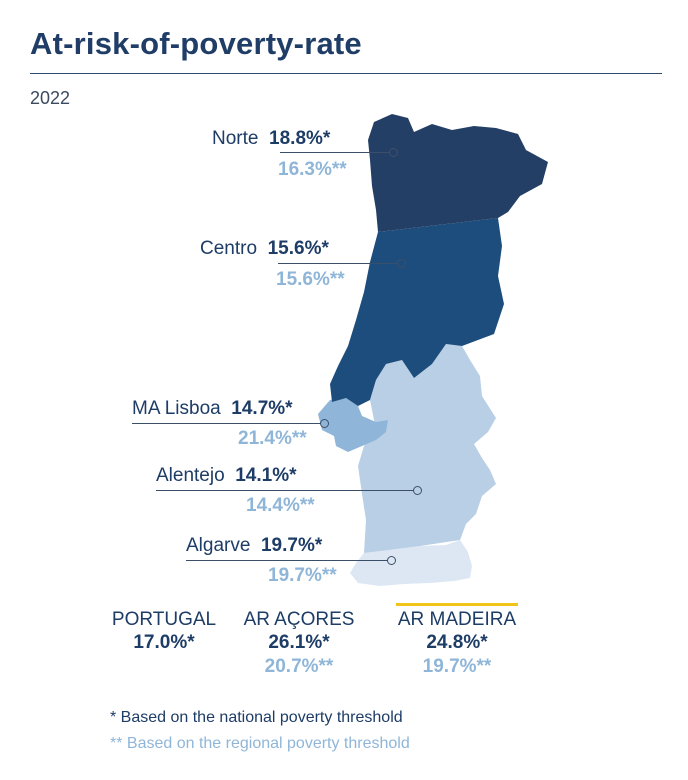 The width and height of the screenshot is (688, 780). What do you see at coordinates (310, 279) in the screenshot?
I see `regional-rate: 15.6%**` at bounding box center [310, 279].